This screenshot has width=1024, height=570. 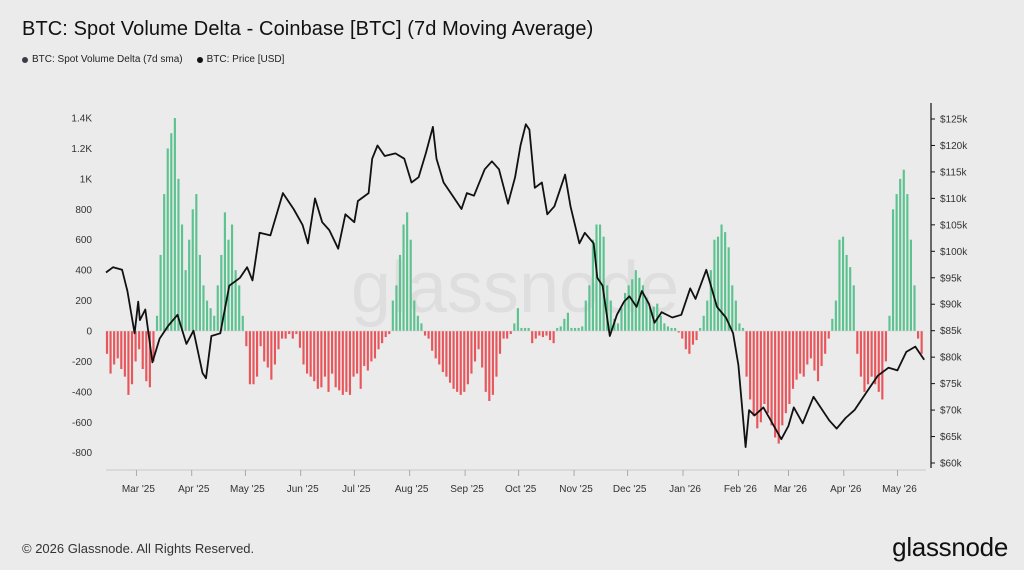 What do you see at coordinates (138, 489) in the screenshot?
I see `x-tick-label: Mar '25` at bounding box center [138, 489].